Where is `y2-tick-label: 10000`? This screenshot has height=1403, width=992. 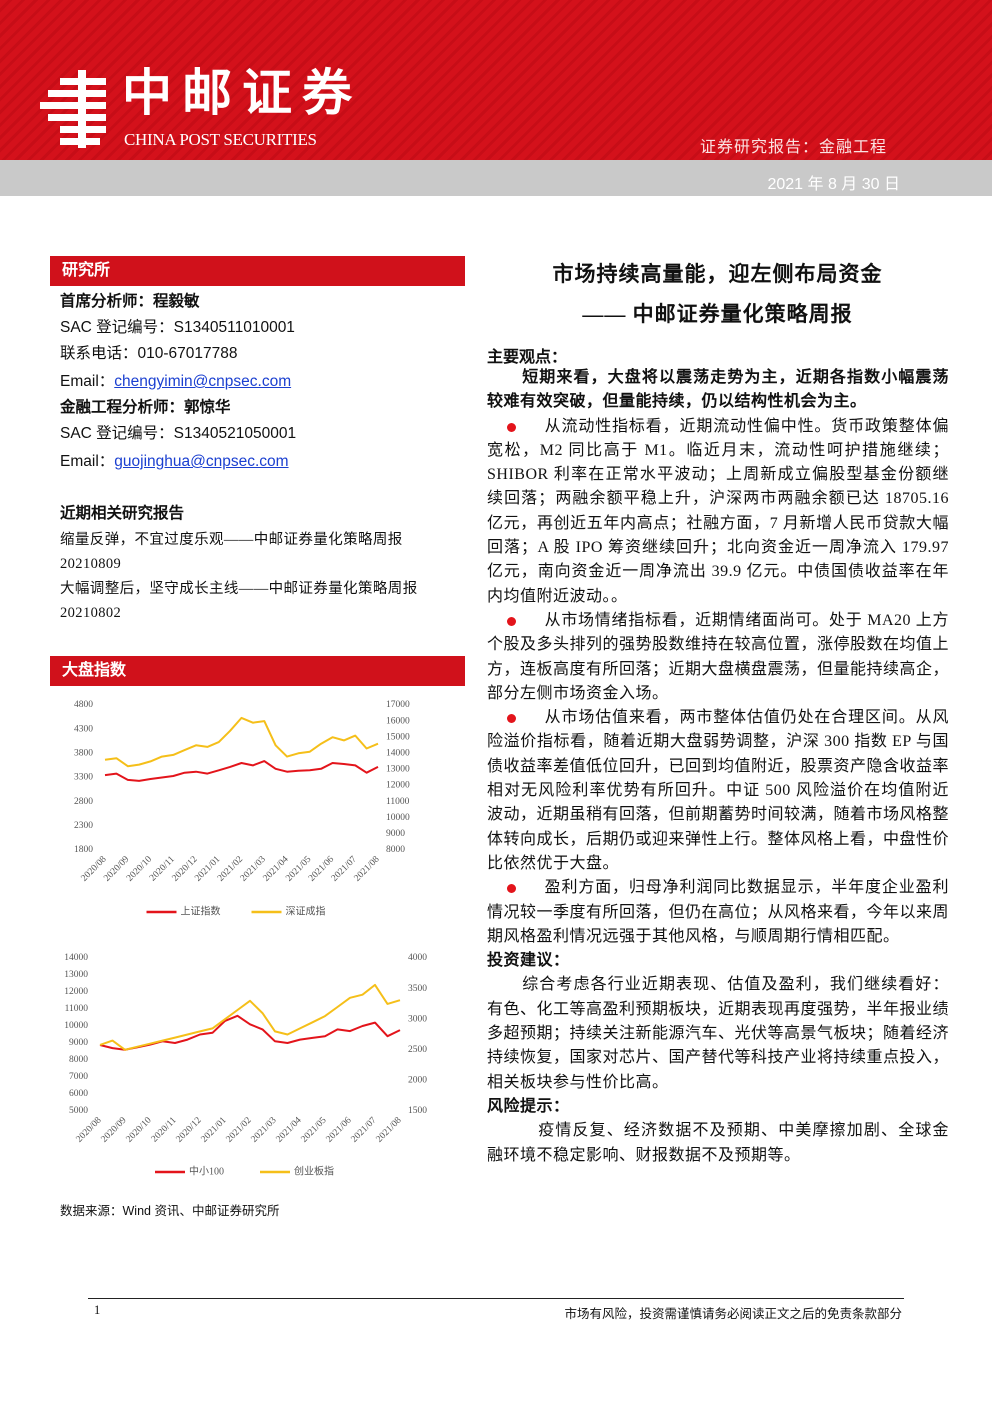
y2-tick-label: 10000 is located at coordinates (398, 818).